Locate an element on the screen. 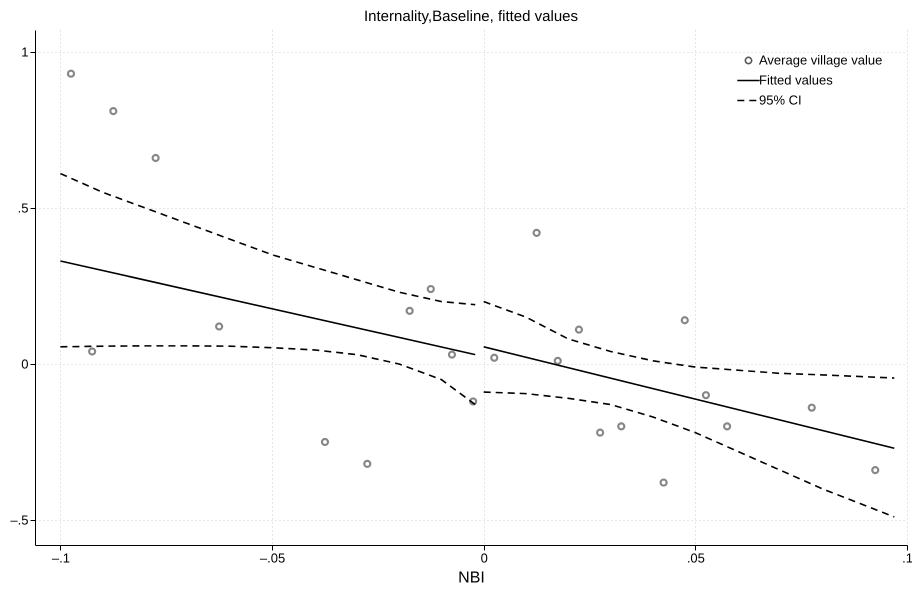 This screenshot has height=592, width=912. x-tick-label: 0 is located at coordinates (484, 558).